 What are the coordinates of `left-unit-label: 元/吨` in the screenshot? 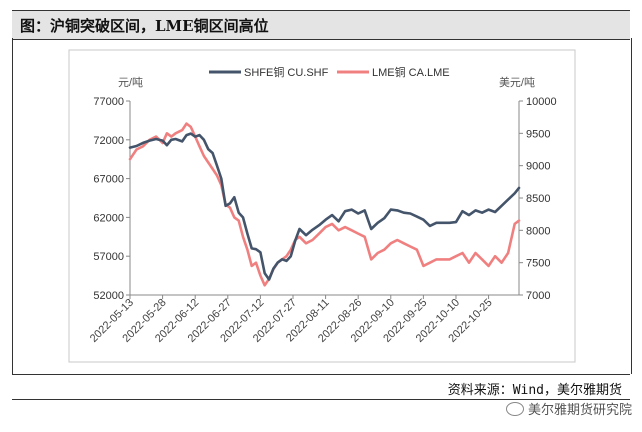 It's located at (130, 82).